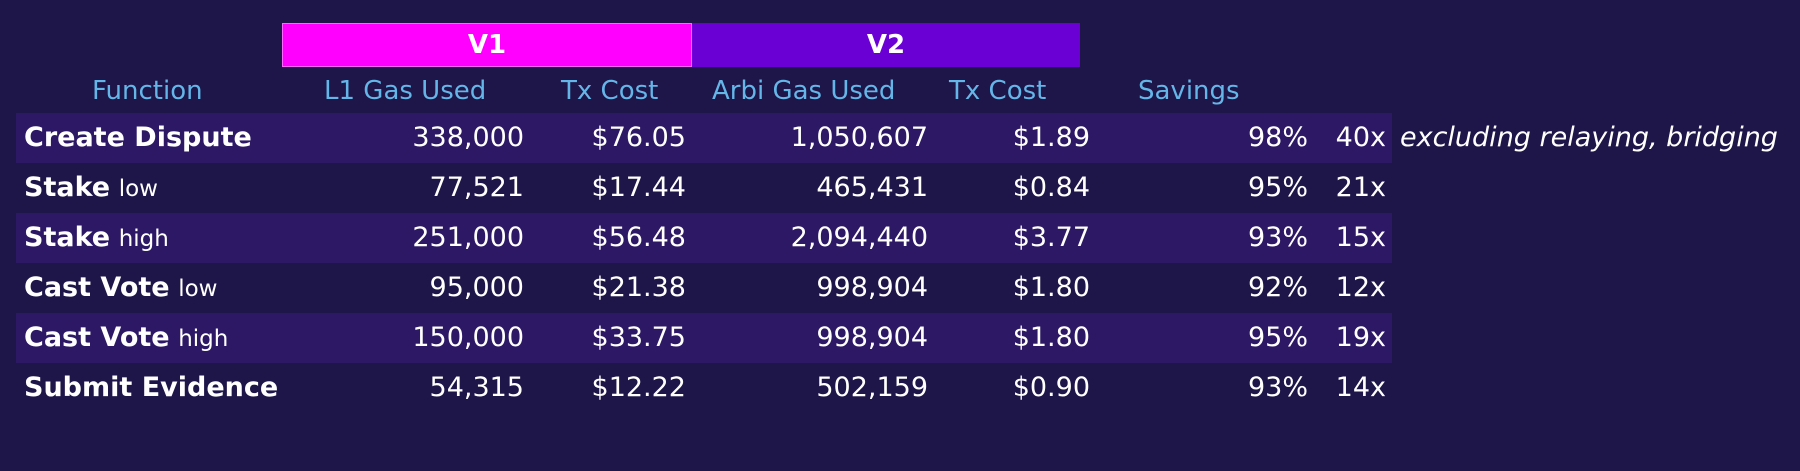  Describe the element at coordinates (487, 45) in the screenshot. I see `v1-group-header: V1` at that location.